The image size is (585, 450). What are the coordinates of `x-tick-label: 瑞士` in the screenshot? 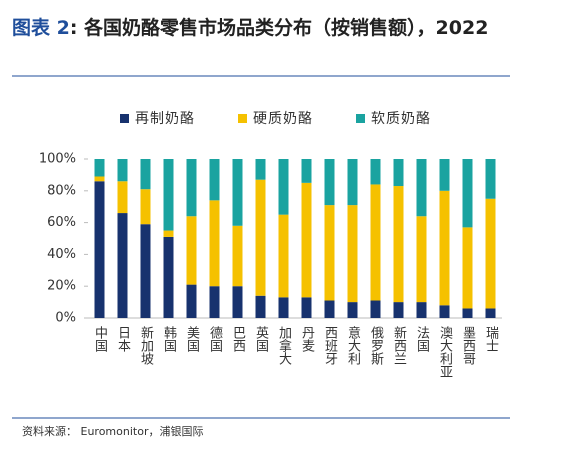 It's located at (491, 339).